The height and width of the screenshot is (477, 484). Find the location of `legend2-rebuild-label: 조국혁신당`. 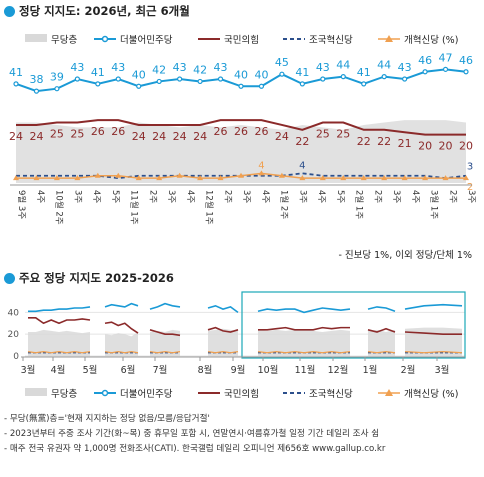

legend2-rebuild-label: 조국혁신당 is located at coordinates (331, 394).